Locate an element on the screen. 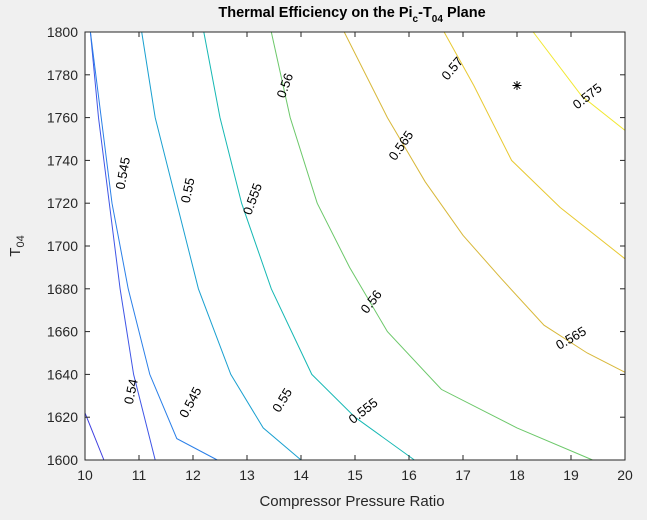  y-label-text: T is located at coordinates (15, 252).